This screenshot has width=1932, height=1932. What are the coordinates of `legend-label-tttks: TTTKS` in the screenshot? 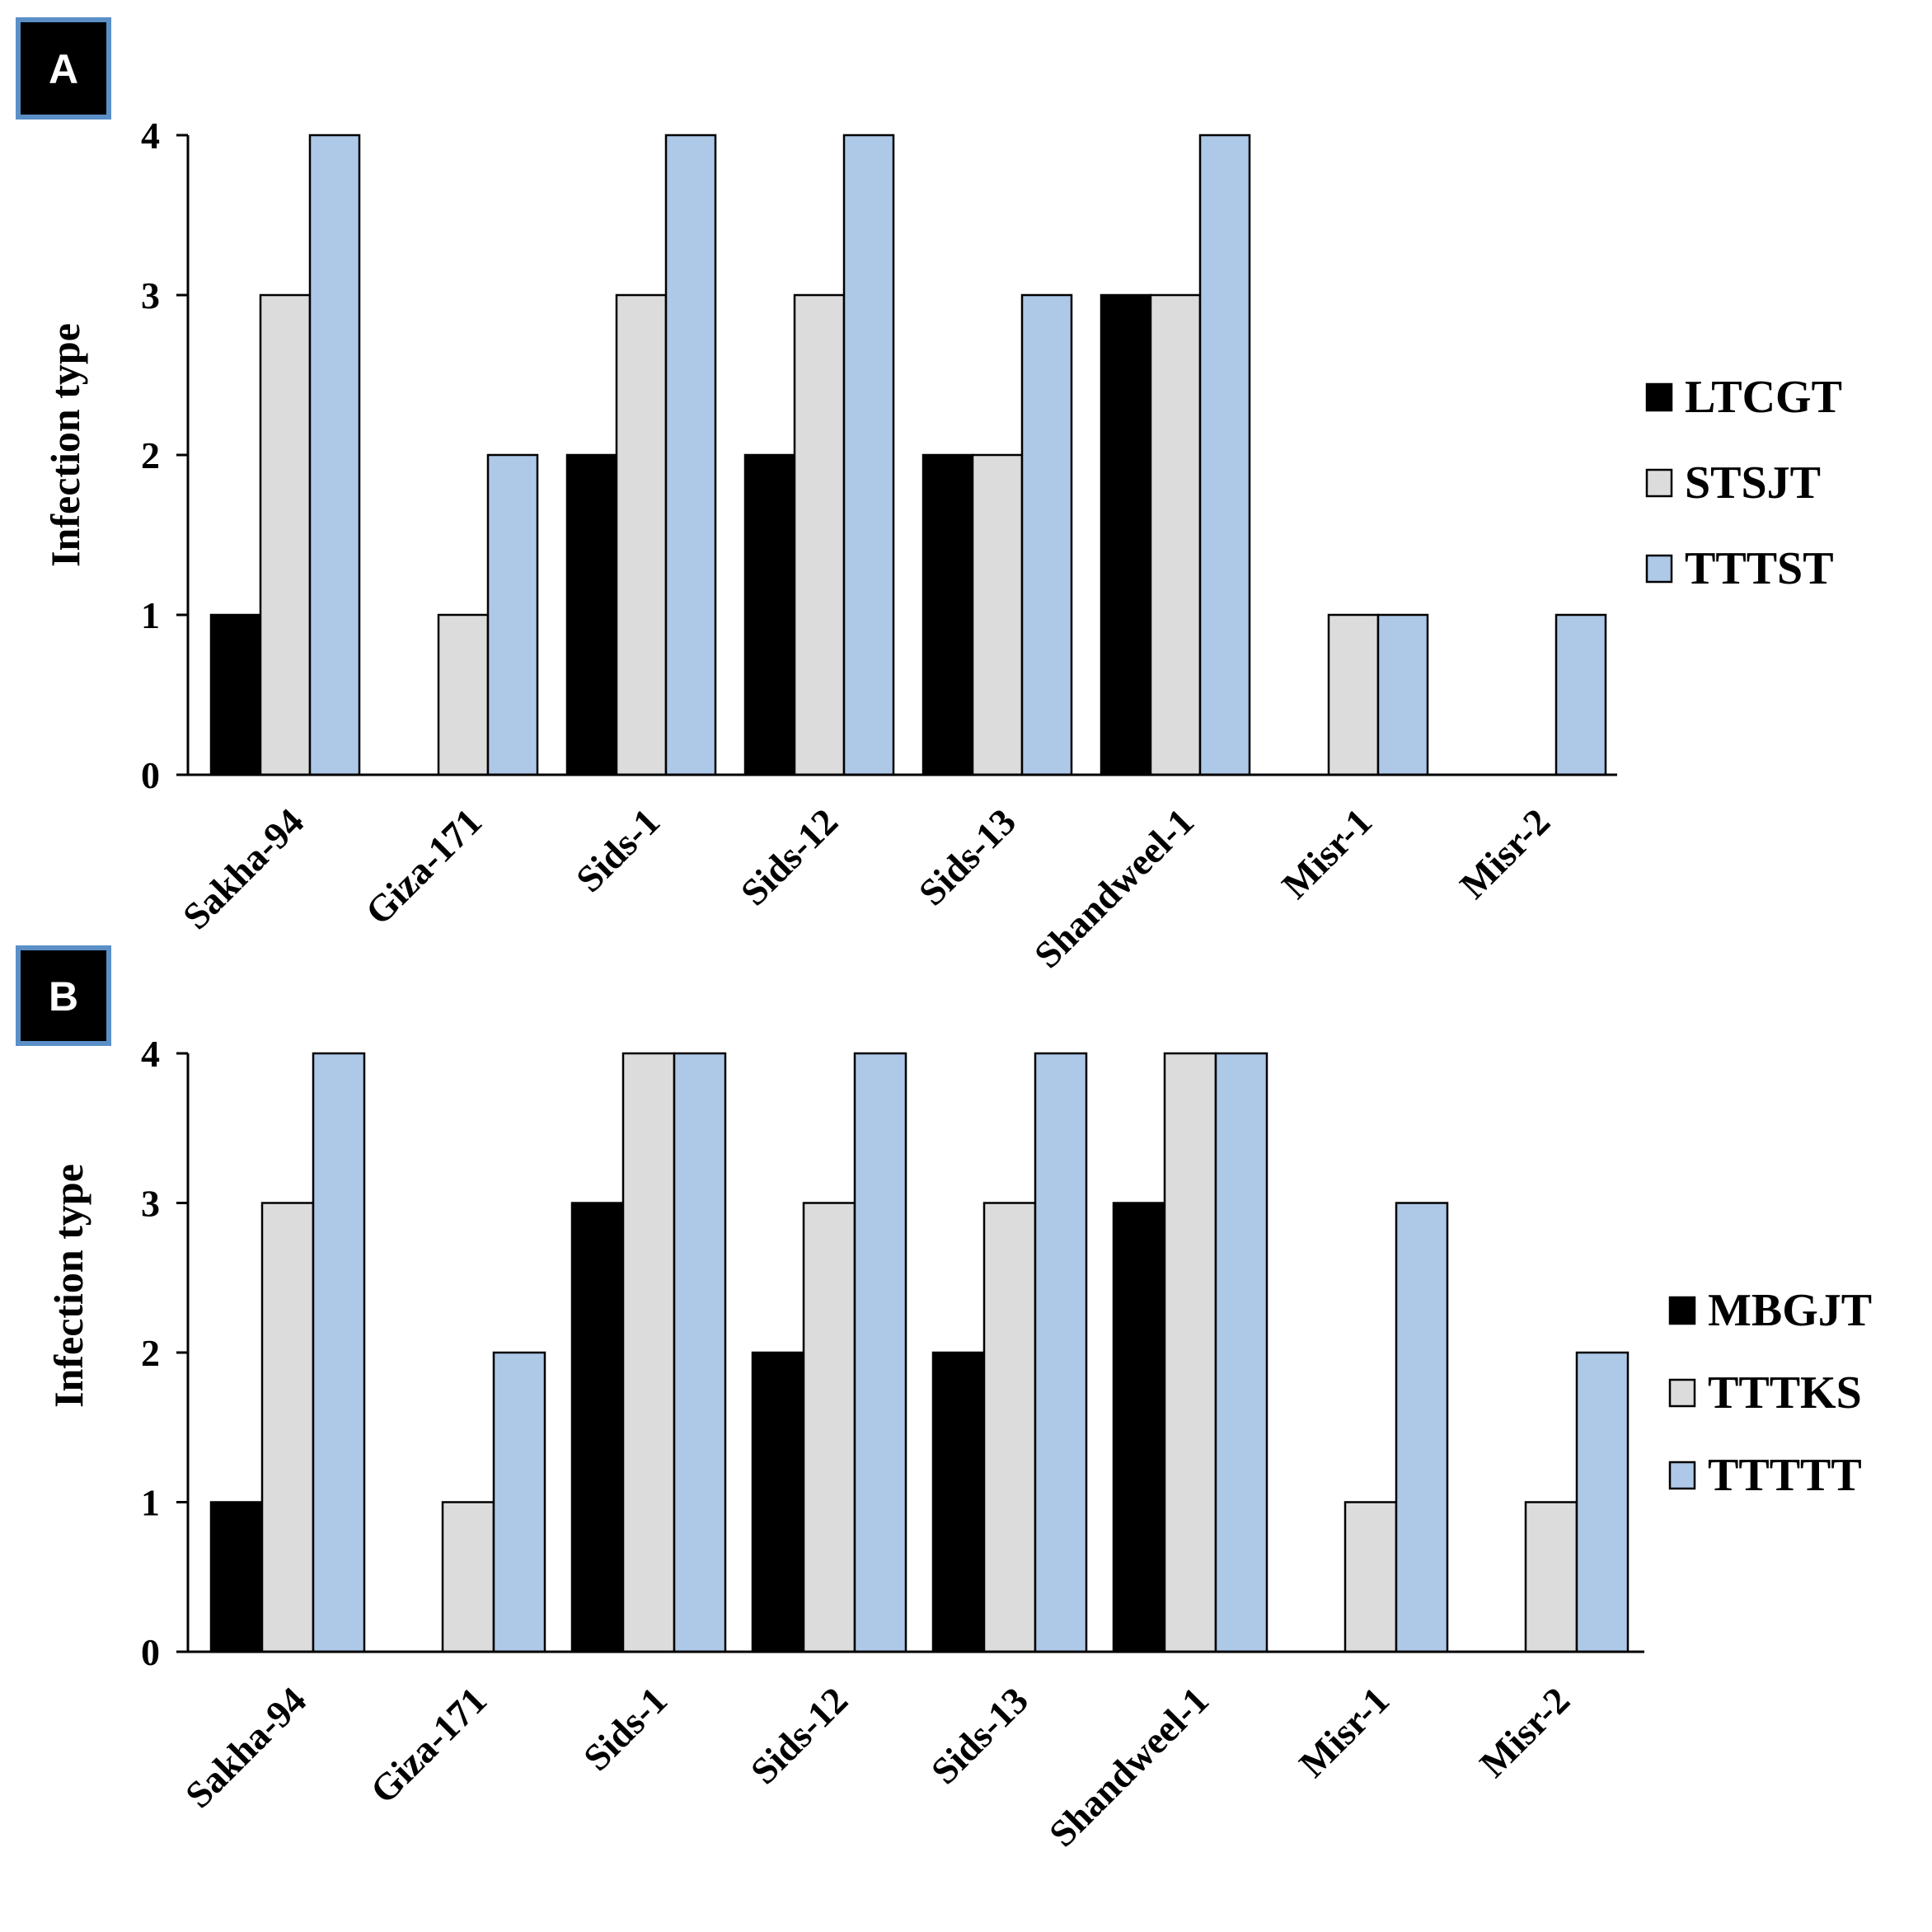 It's located at (1785, 1393).